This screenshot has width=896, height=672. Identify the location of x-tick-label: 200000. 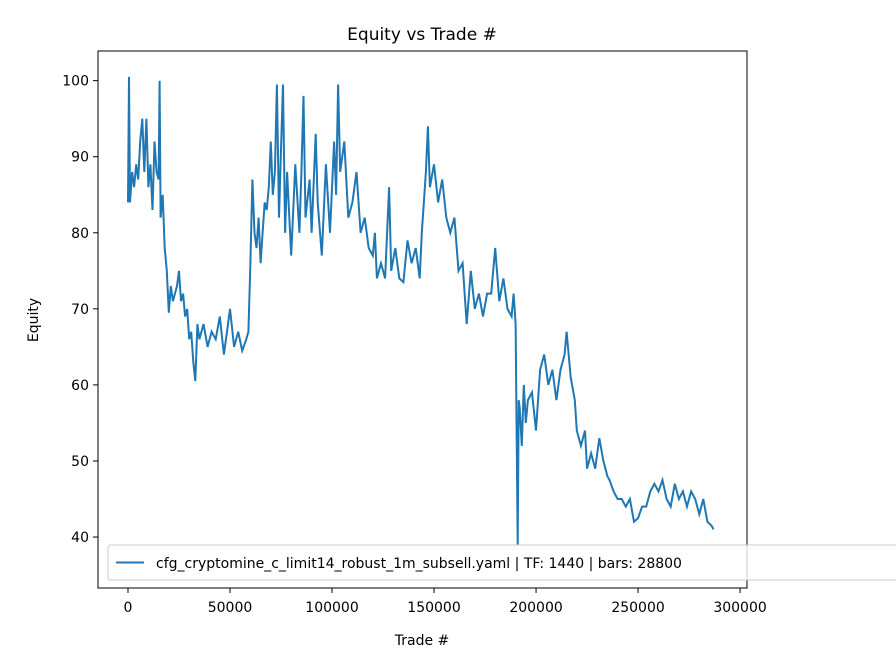
(535, 608).